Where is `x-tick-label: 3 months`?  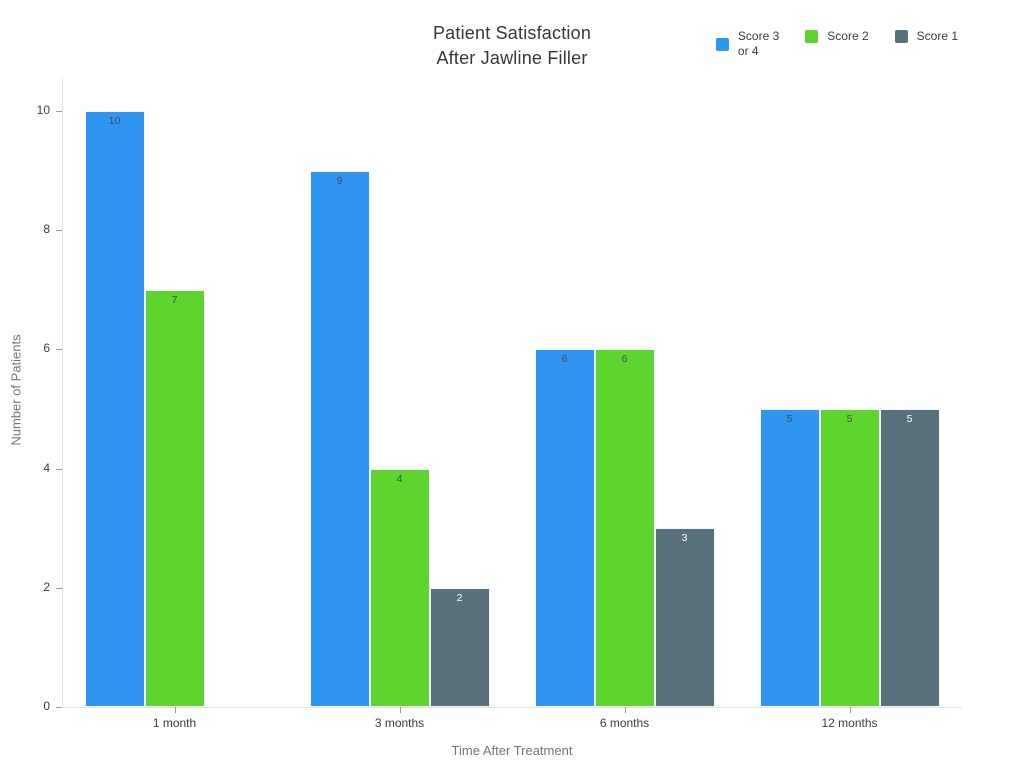 x-tick-label: 3 months is located at coordinates (399, 723).